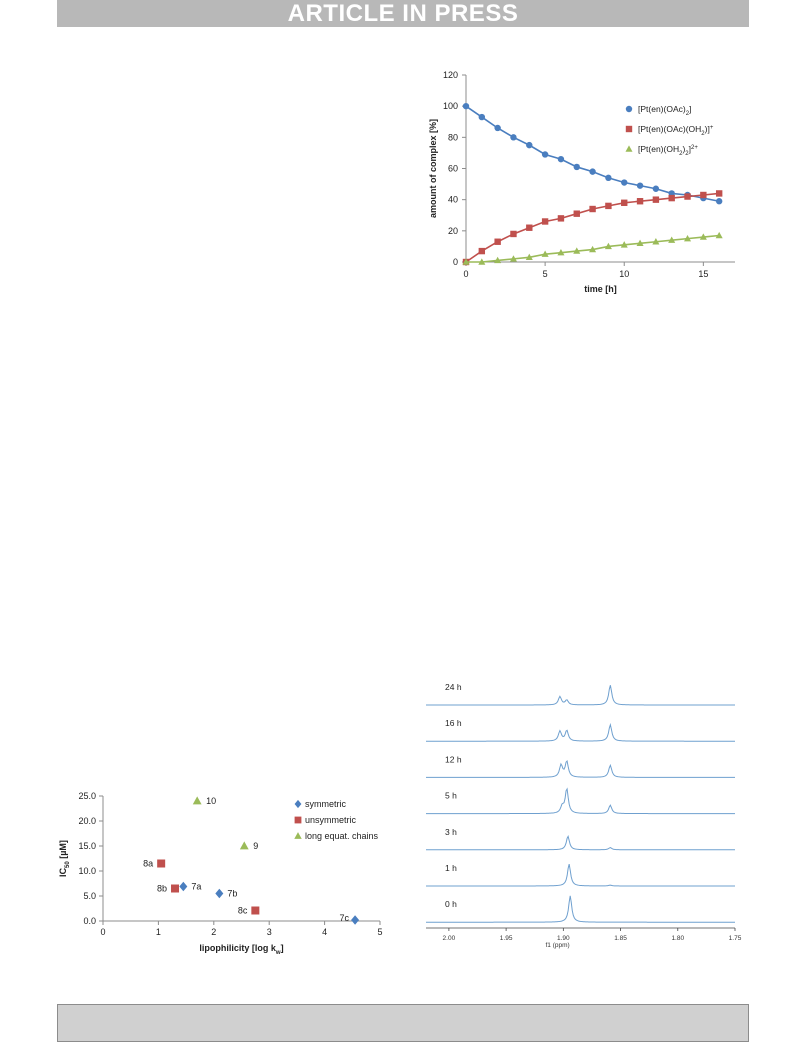 The width and height of the screenshot is (793, 1057). What do you see at coordinates (506, 938) in the screenshot?
I see `x-tick-label: 1.95` at bounding box center [506, 938].